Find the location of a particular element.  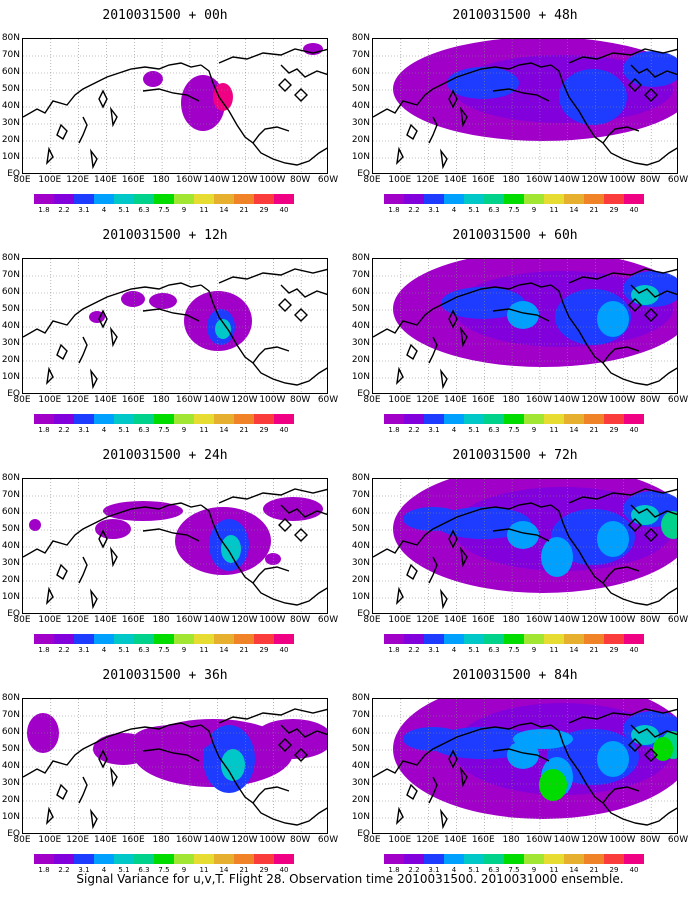

y-tick-label: 50N is located at coordinates (10, 529).